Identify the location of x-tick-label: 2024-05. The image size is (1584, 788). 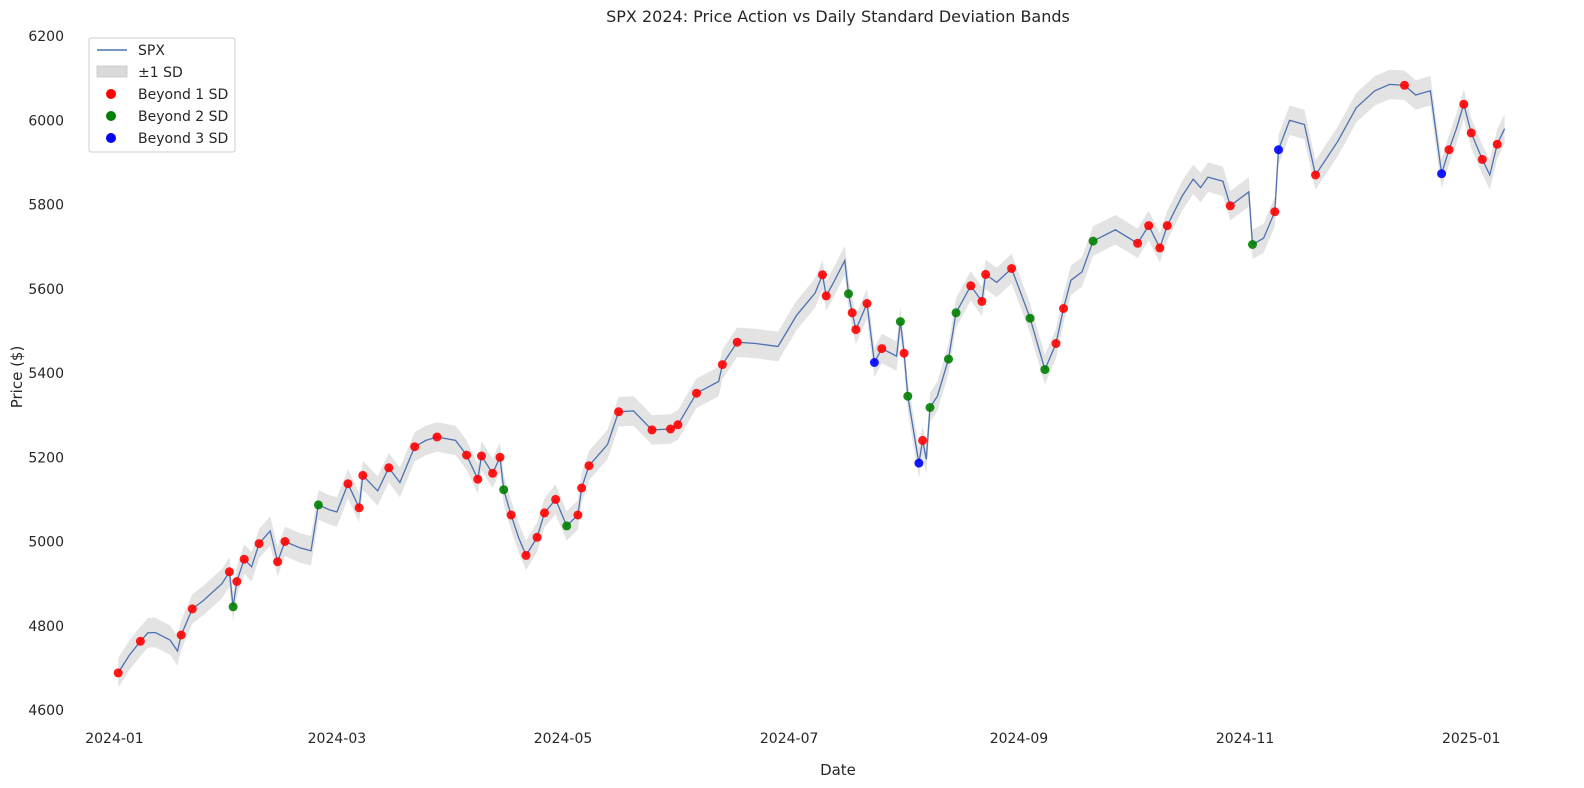
(563, 739).